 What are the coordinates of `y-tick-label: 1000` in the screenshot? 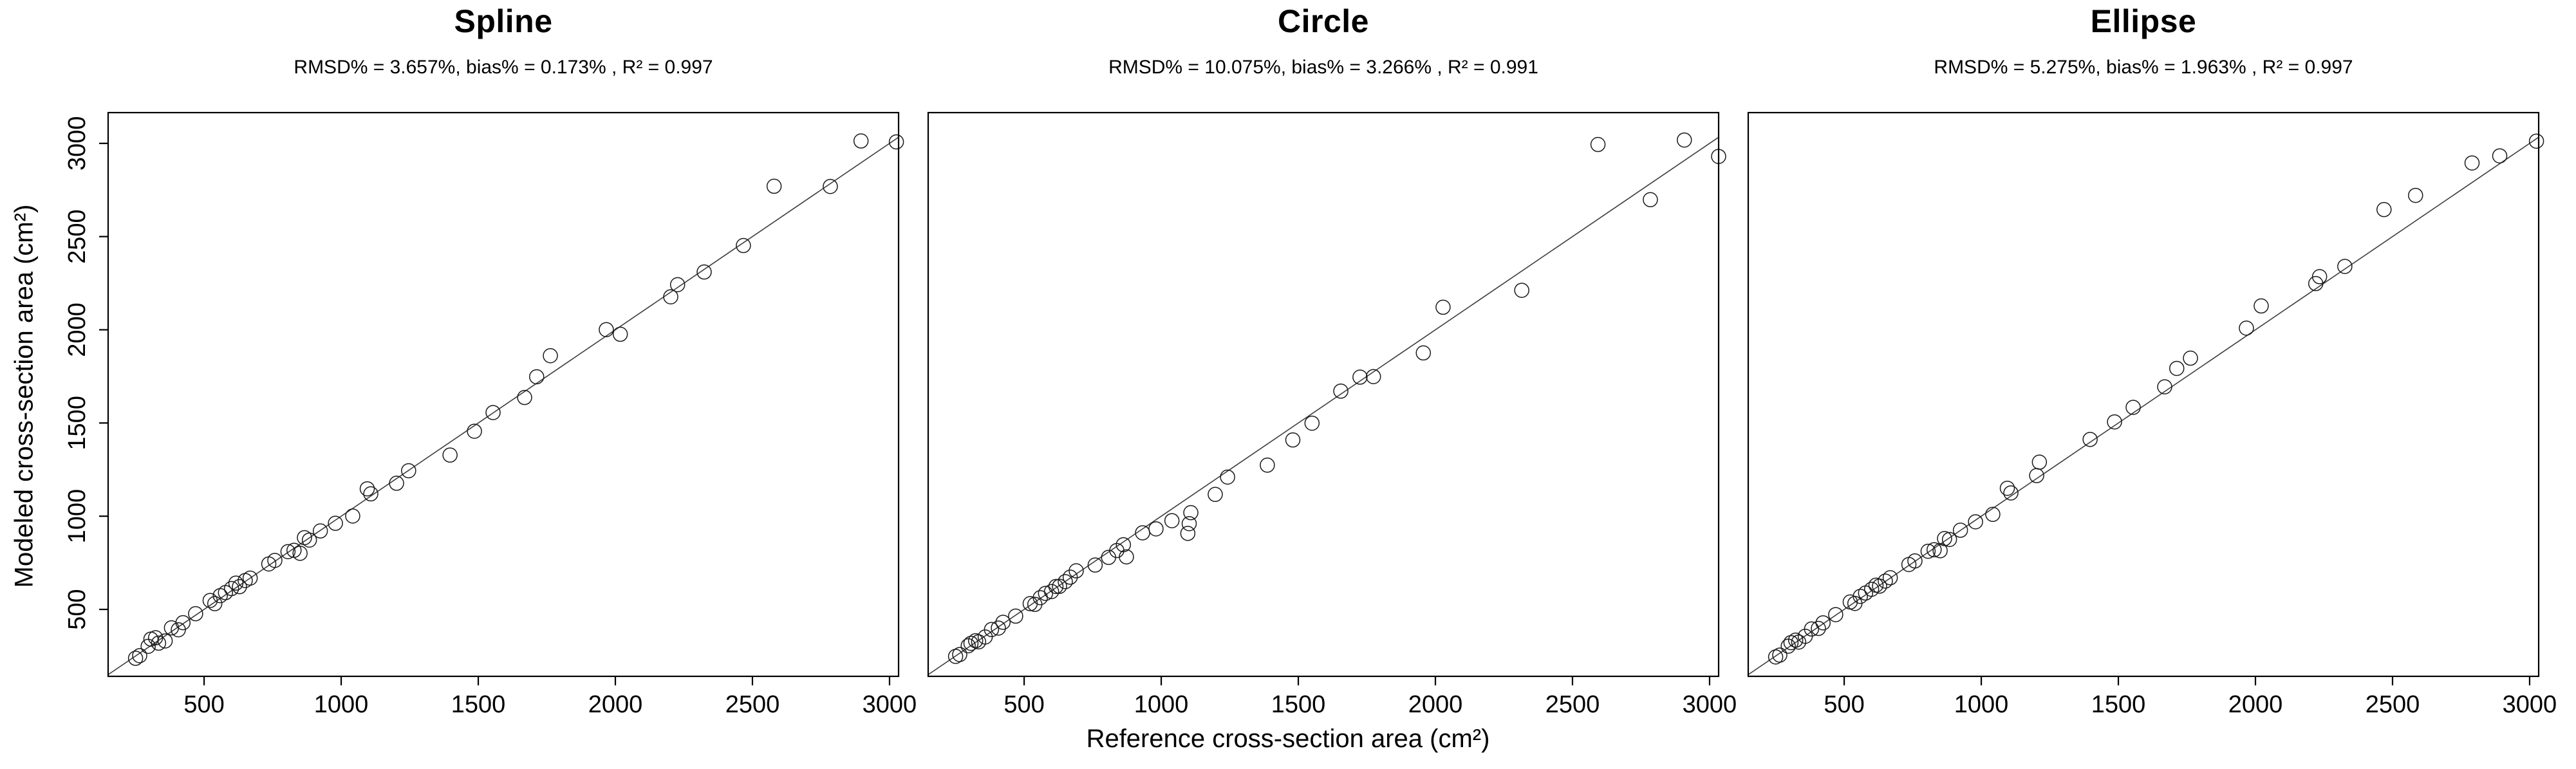 It's located at (77, 516).